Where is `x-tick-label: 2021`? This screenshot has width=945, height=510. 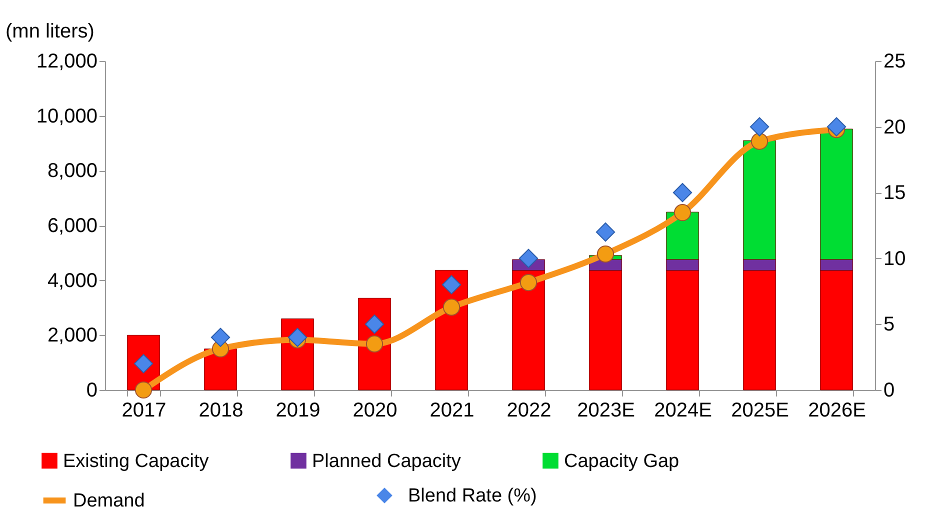
x-tick-label: 2021 is located at coordinates (452, 411).